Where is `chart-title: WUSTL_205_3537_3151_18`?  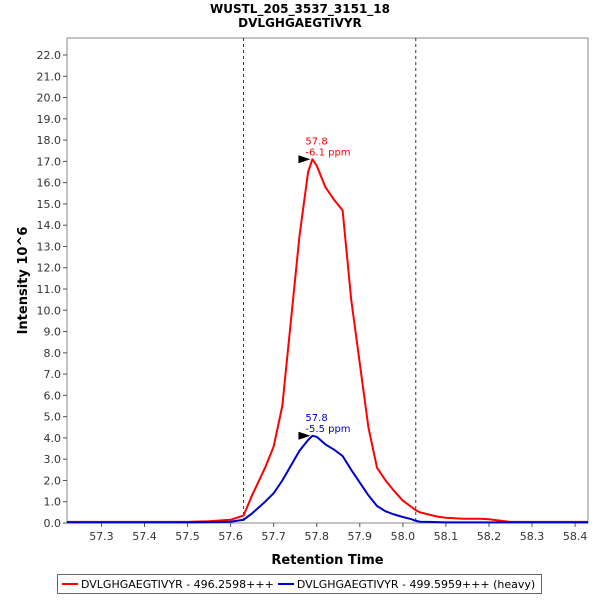 chart-title: WUSTL_205_3537_3151_18 is located at coordinates (300, 9).